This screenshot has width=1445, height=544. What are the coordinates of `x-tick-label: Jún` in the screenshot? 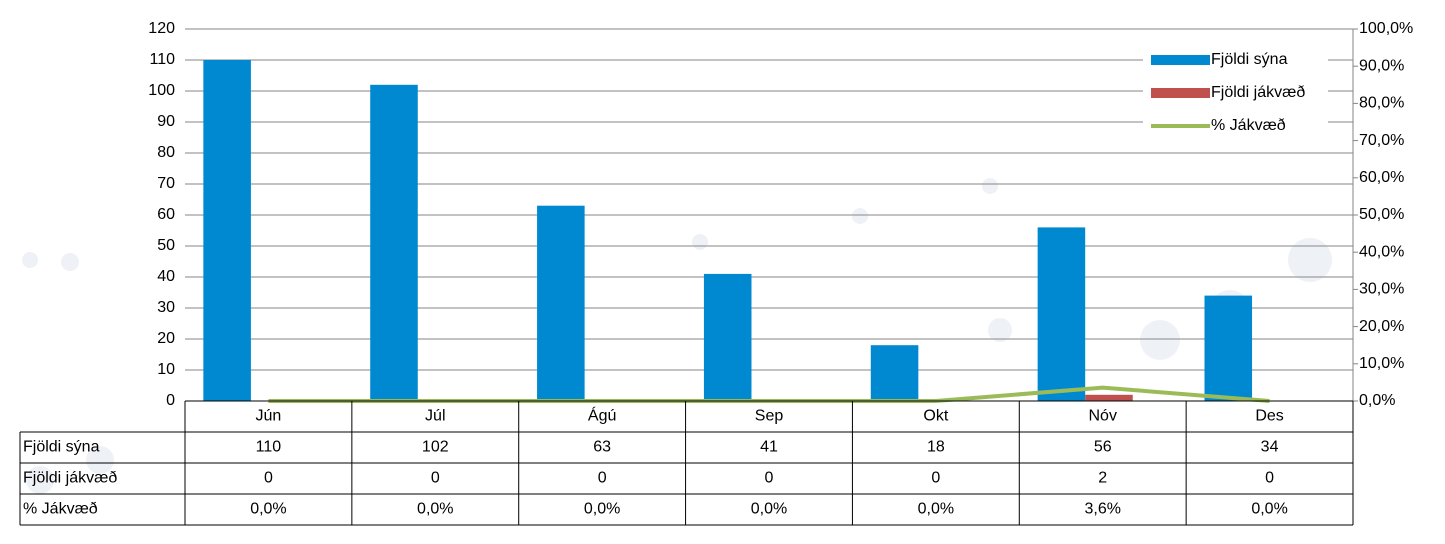 It's located at (269, 416).